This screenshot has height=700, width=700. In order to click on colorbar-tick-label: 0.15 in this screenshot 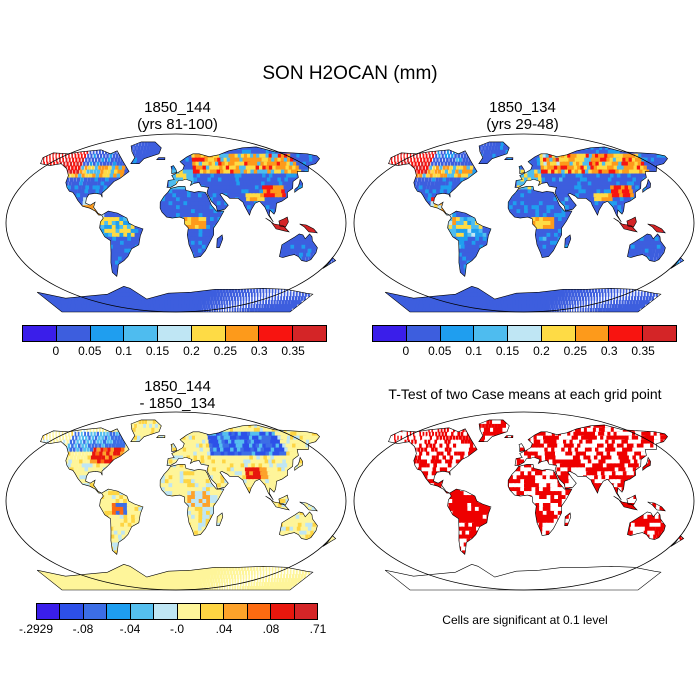, I will do `click(157, 351)`.